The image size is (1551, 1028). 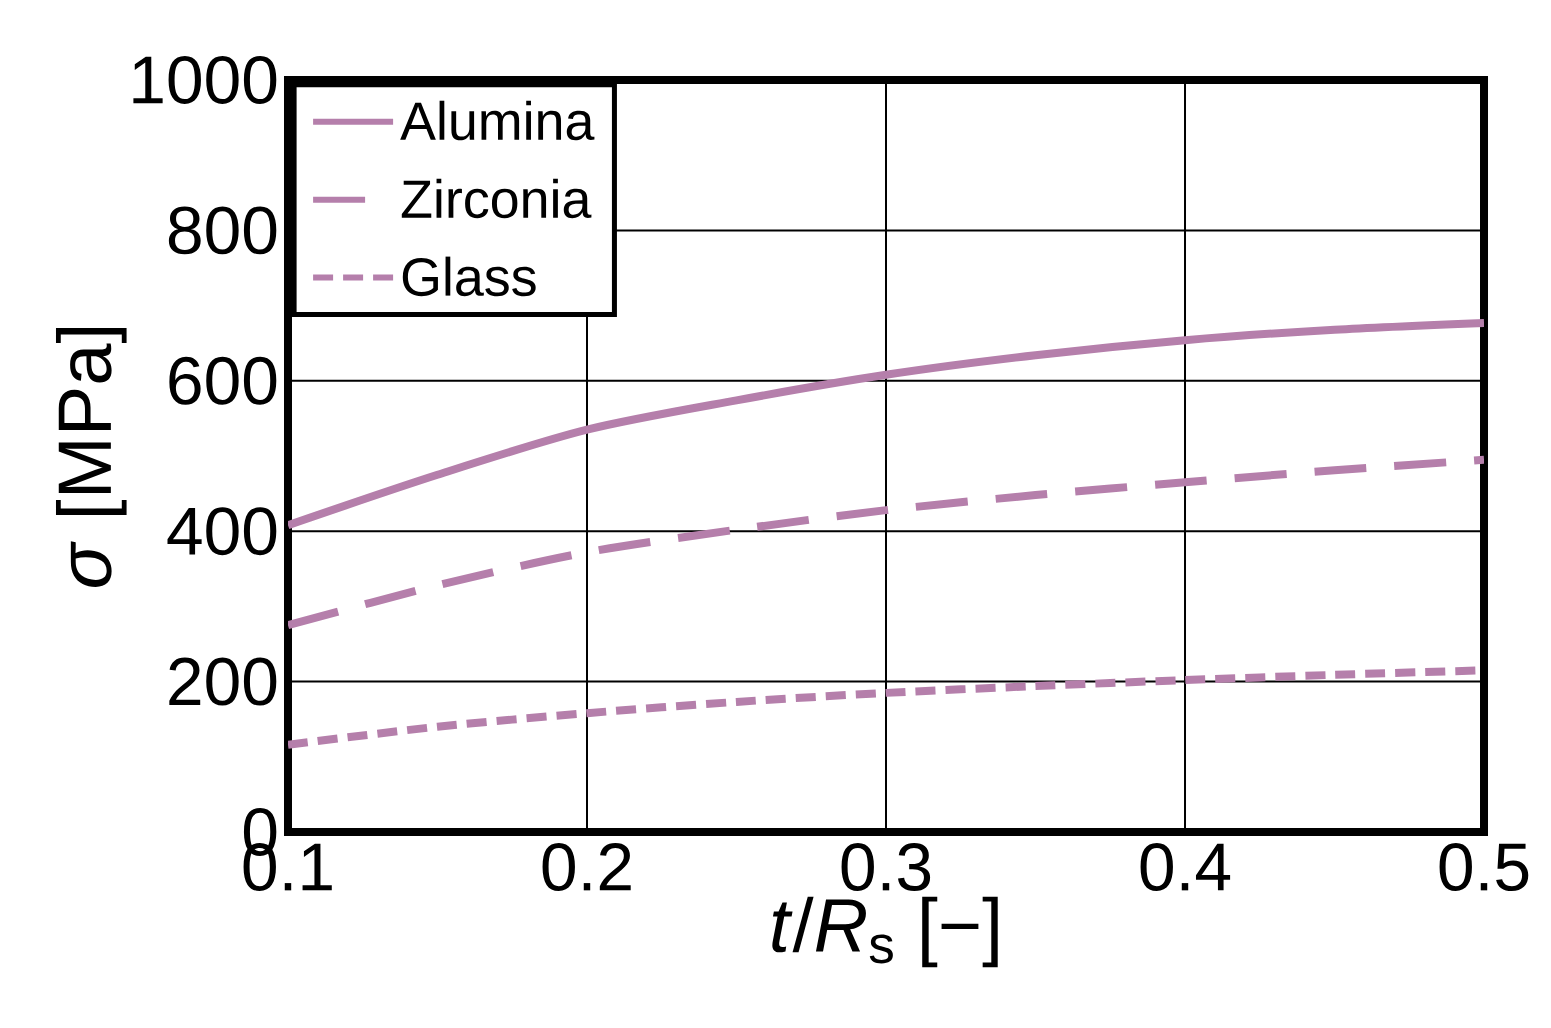 What do you see at coordinates (222, 531) in the screenshot?
I see `y-tick-label: 400` at bounding box center [222, 531].